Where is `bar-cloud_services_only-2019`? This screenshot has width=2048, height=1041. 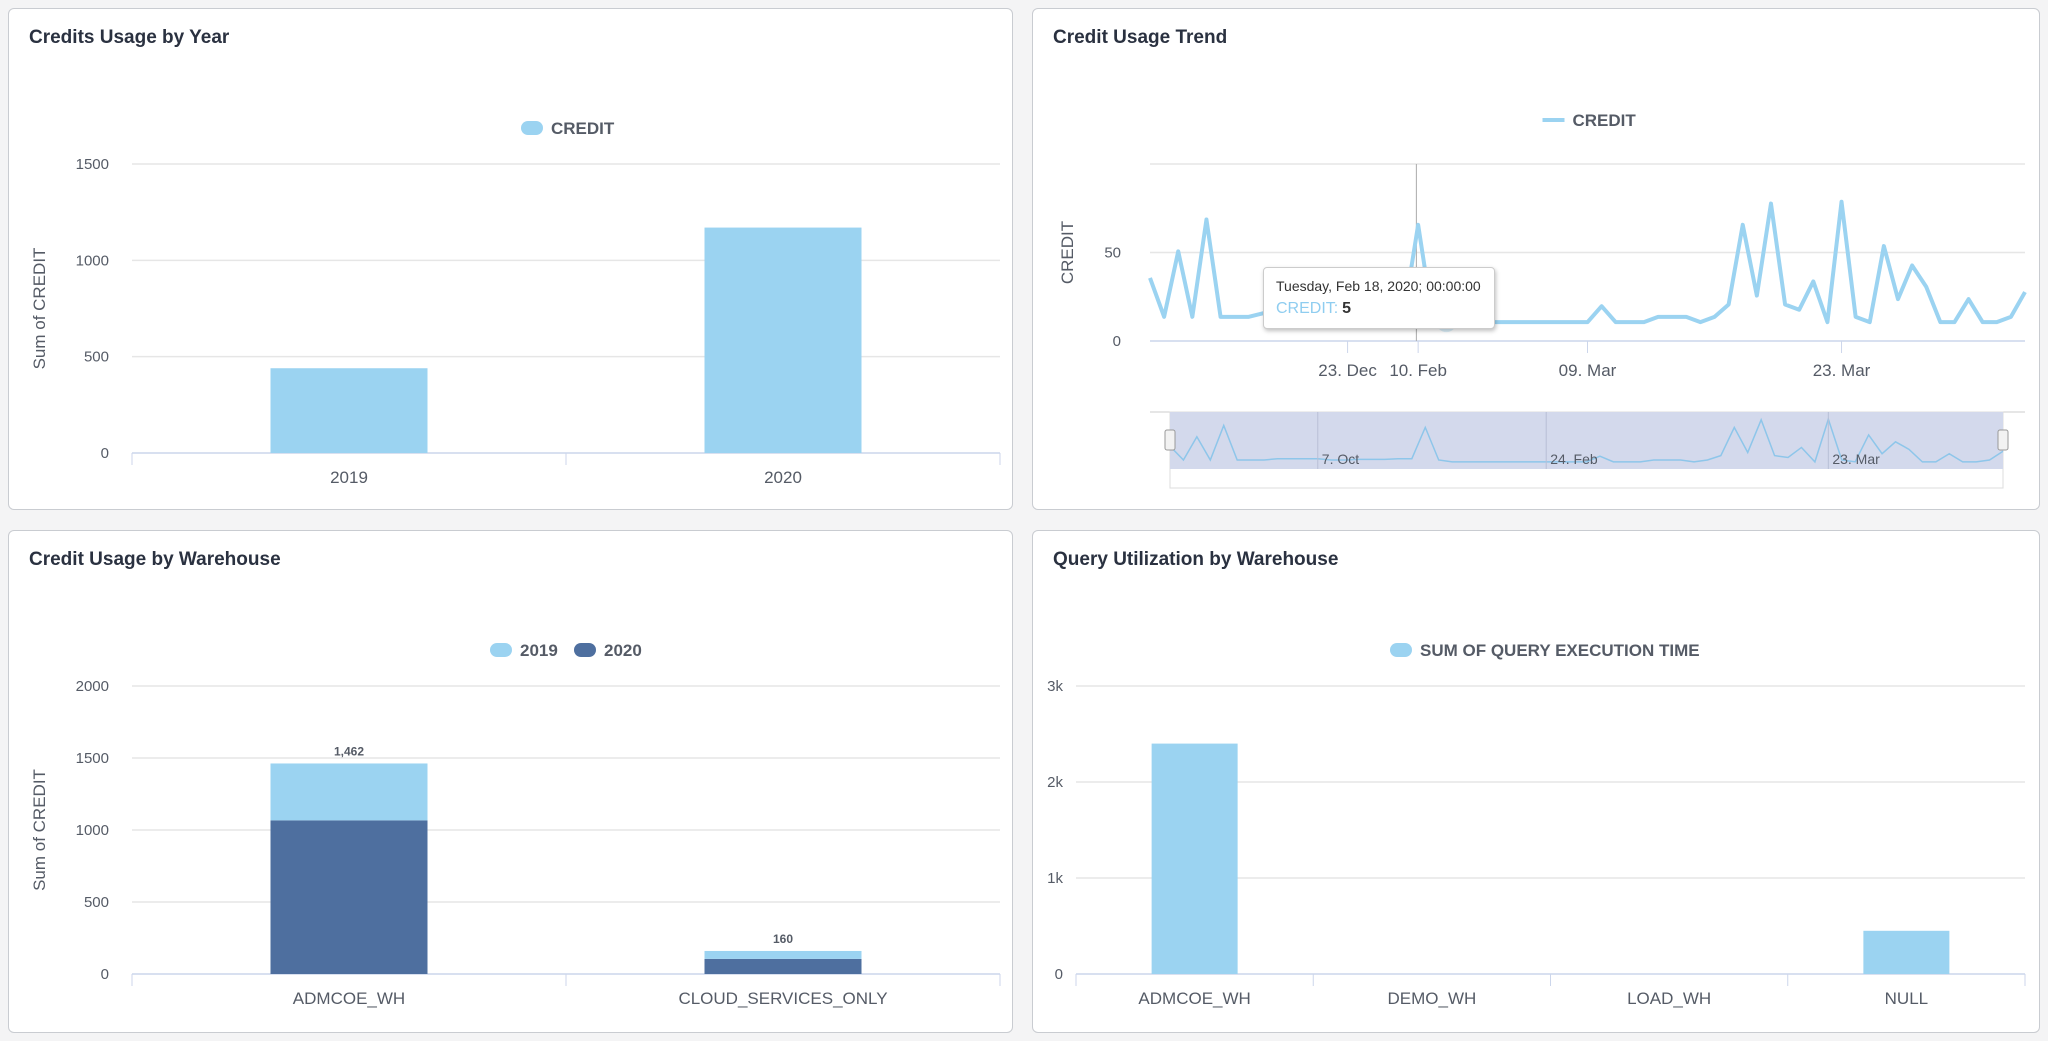
bar-cloud_services_only-2019 is located at coordinates (783, 954).